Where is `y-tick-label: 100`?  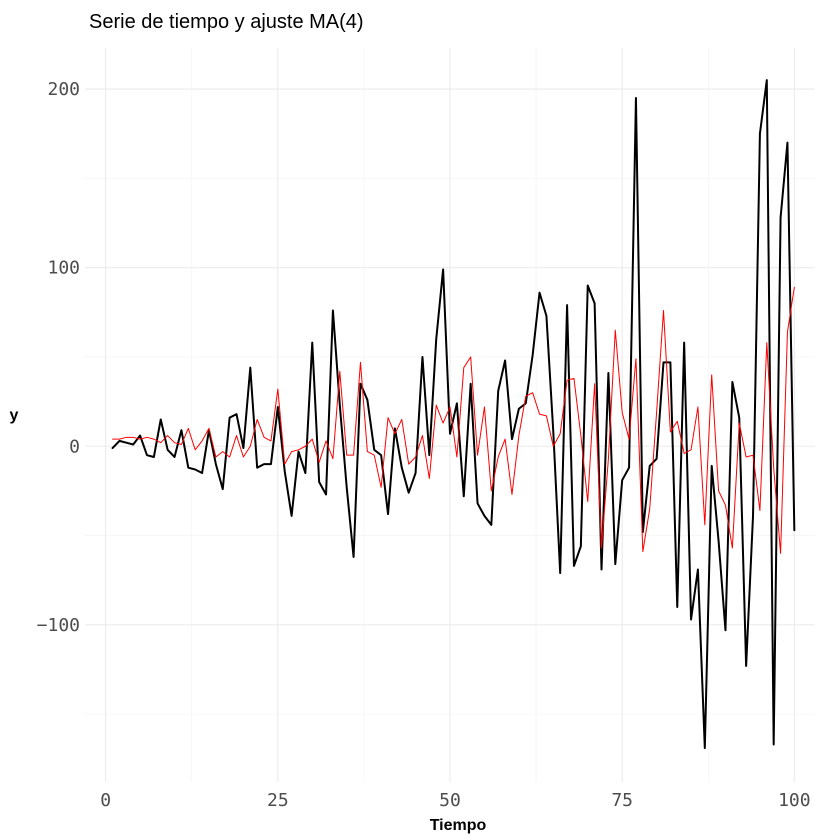
y-tick-label: 100 is located at coordinates (63, 268).